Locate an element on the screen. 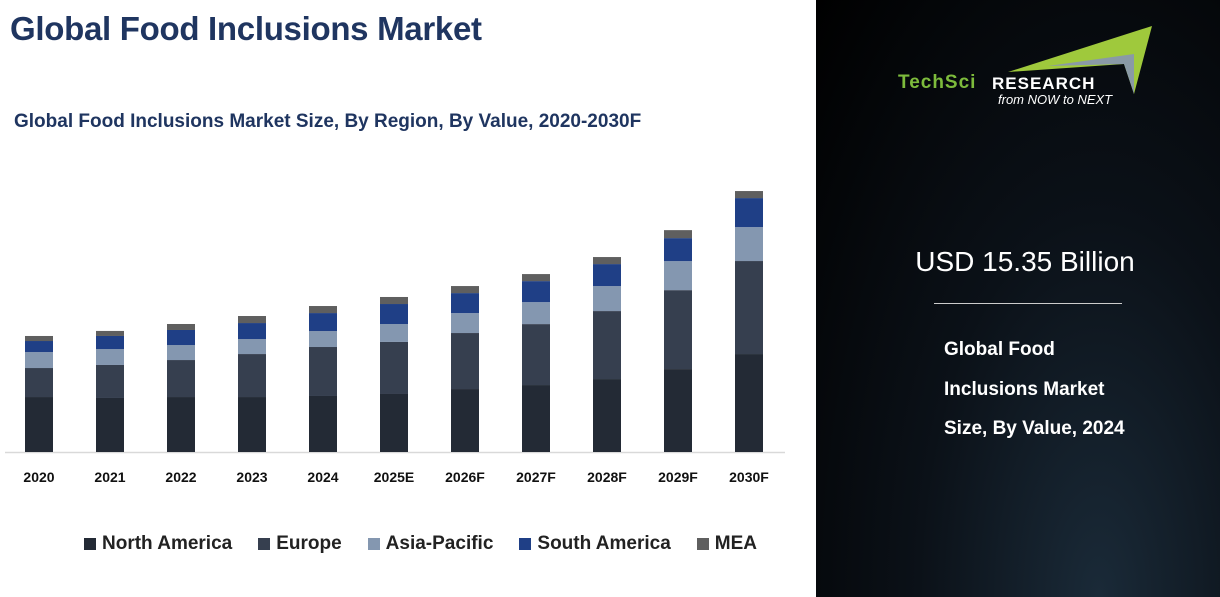 The width and height of the screenshot is (1220, 597). legend-item: North America is located at coordinates (158, 544).